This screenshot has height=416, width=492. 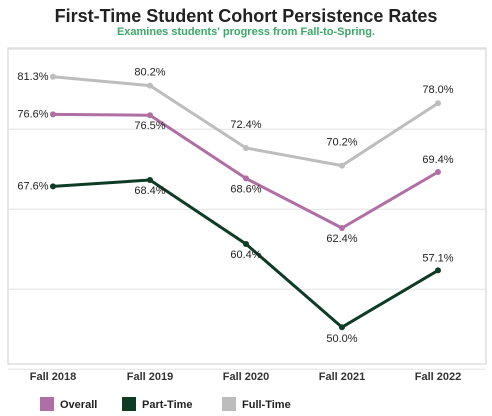 I want to click on data-label-part-time: 60.4%, so click(x=245, y=255).